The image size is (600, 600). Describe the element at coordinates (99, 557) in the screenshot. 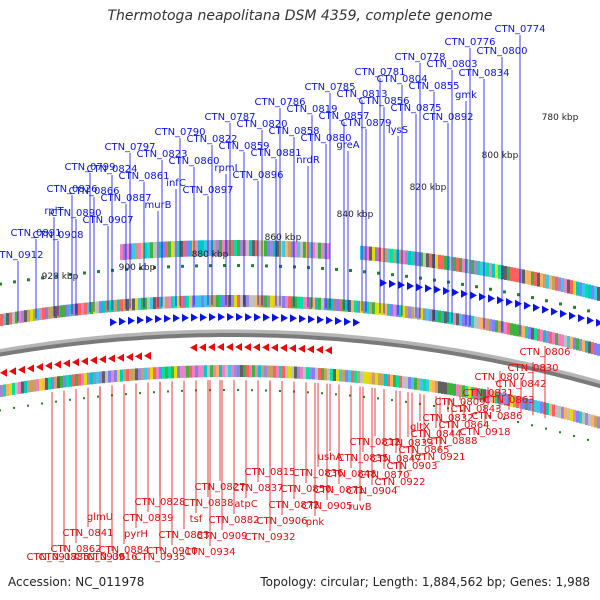

I see `reverse-gene-label: CTN_0936` at that location.